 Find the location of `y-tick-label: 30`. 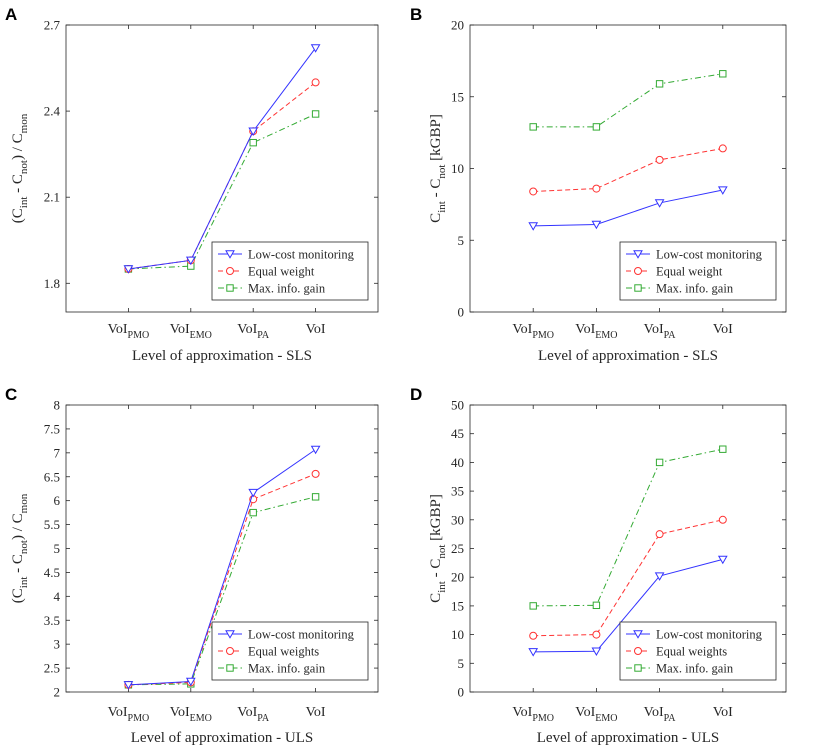

y-tick-label: 30 is located at coordinates (457, 519).